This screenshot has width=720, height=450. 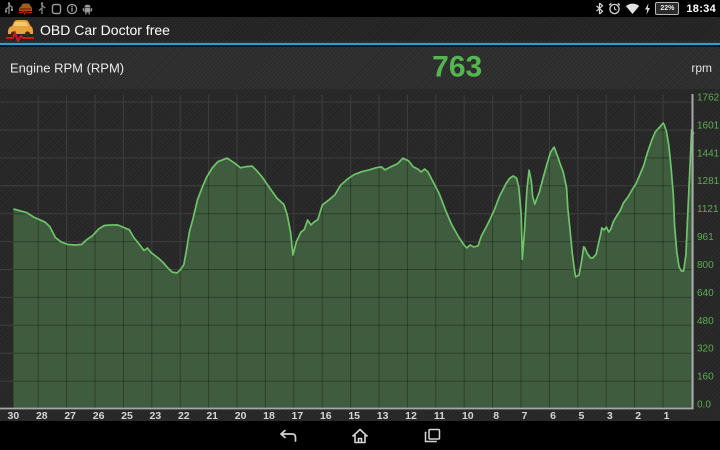 I want to click on x-axis-label: 20, so click(x=241, y=415).